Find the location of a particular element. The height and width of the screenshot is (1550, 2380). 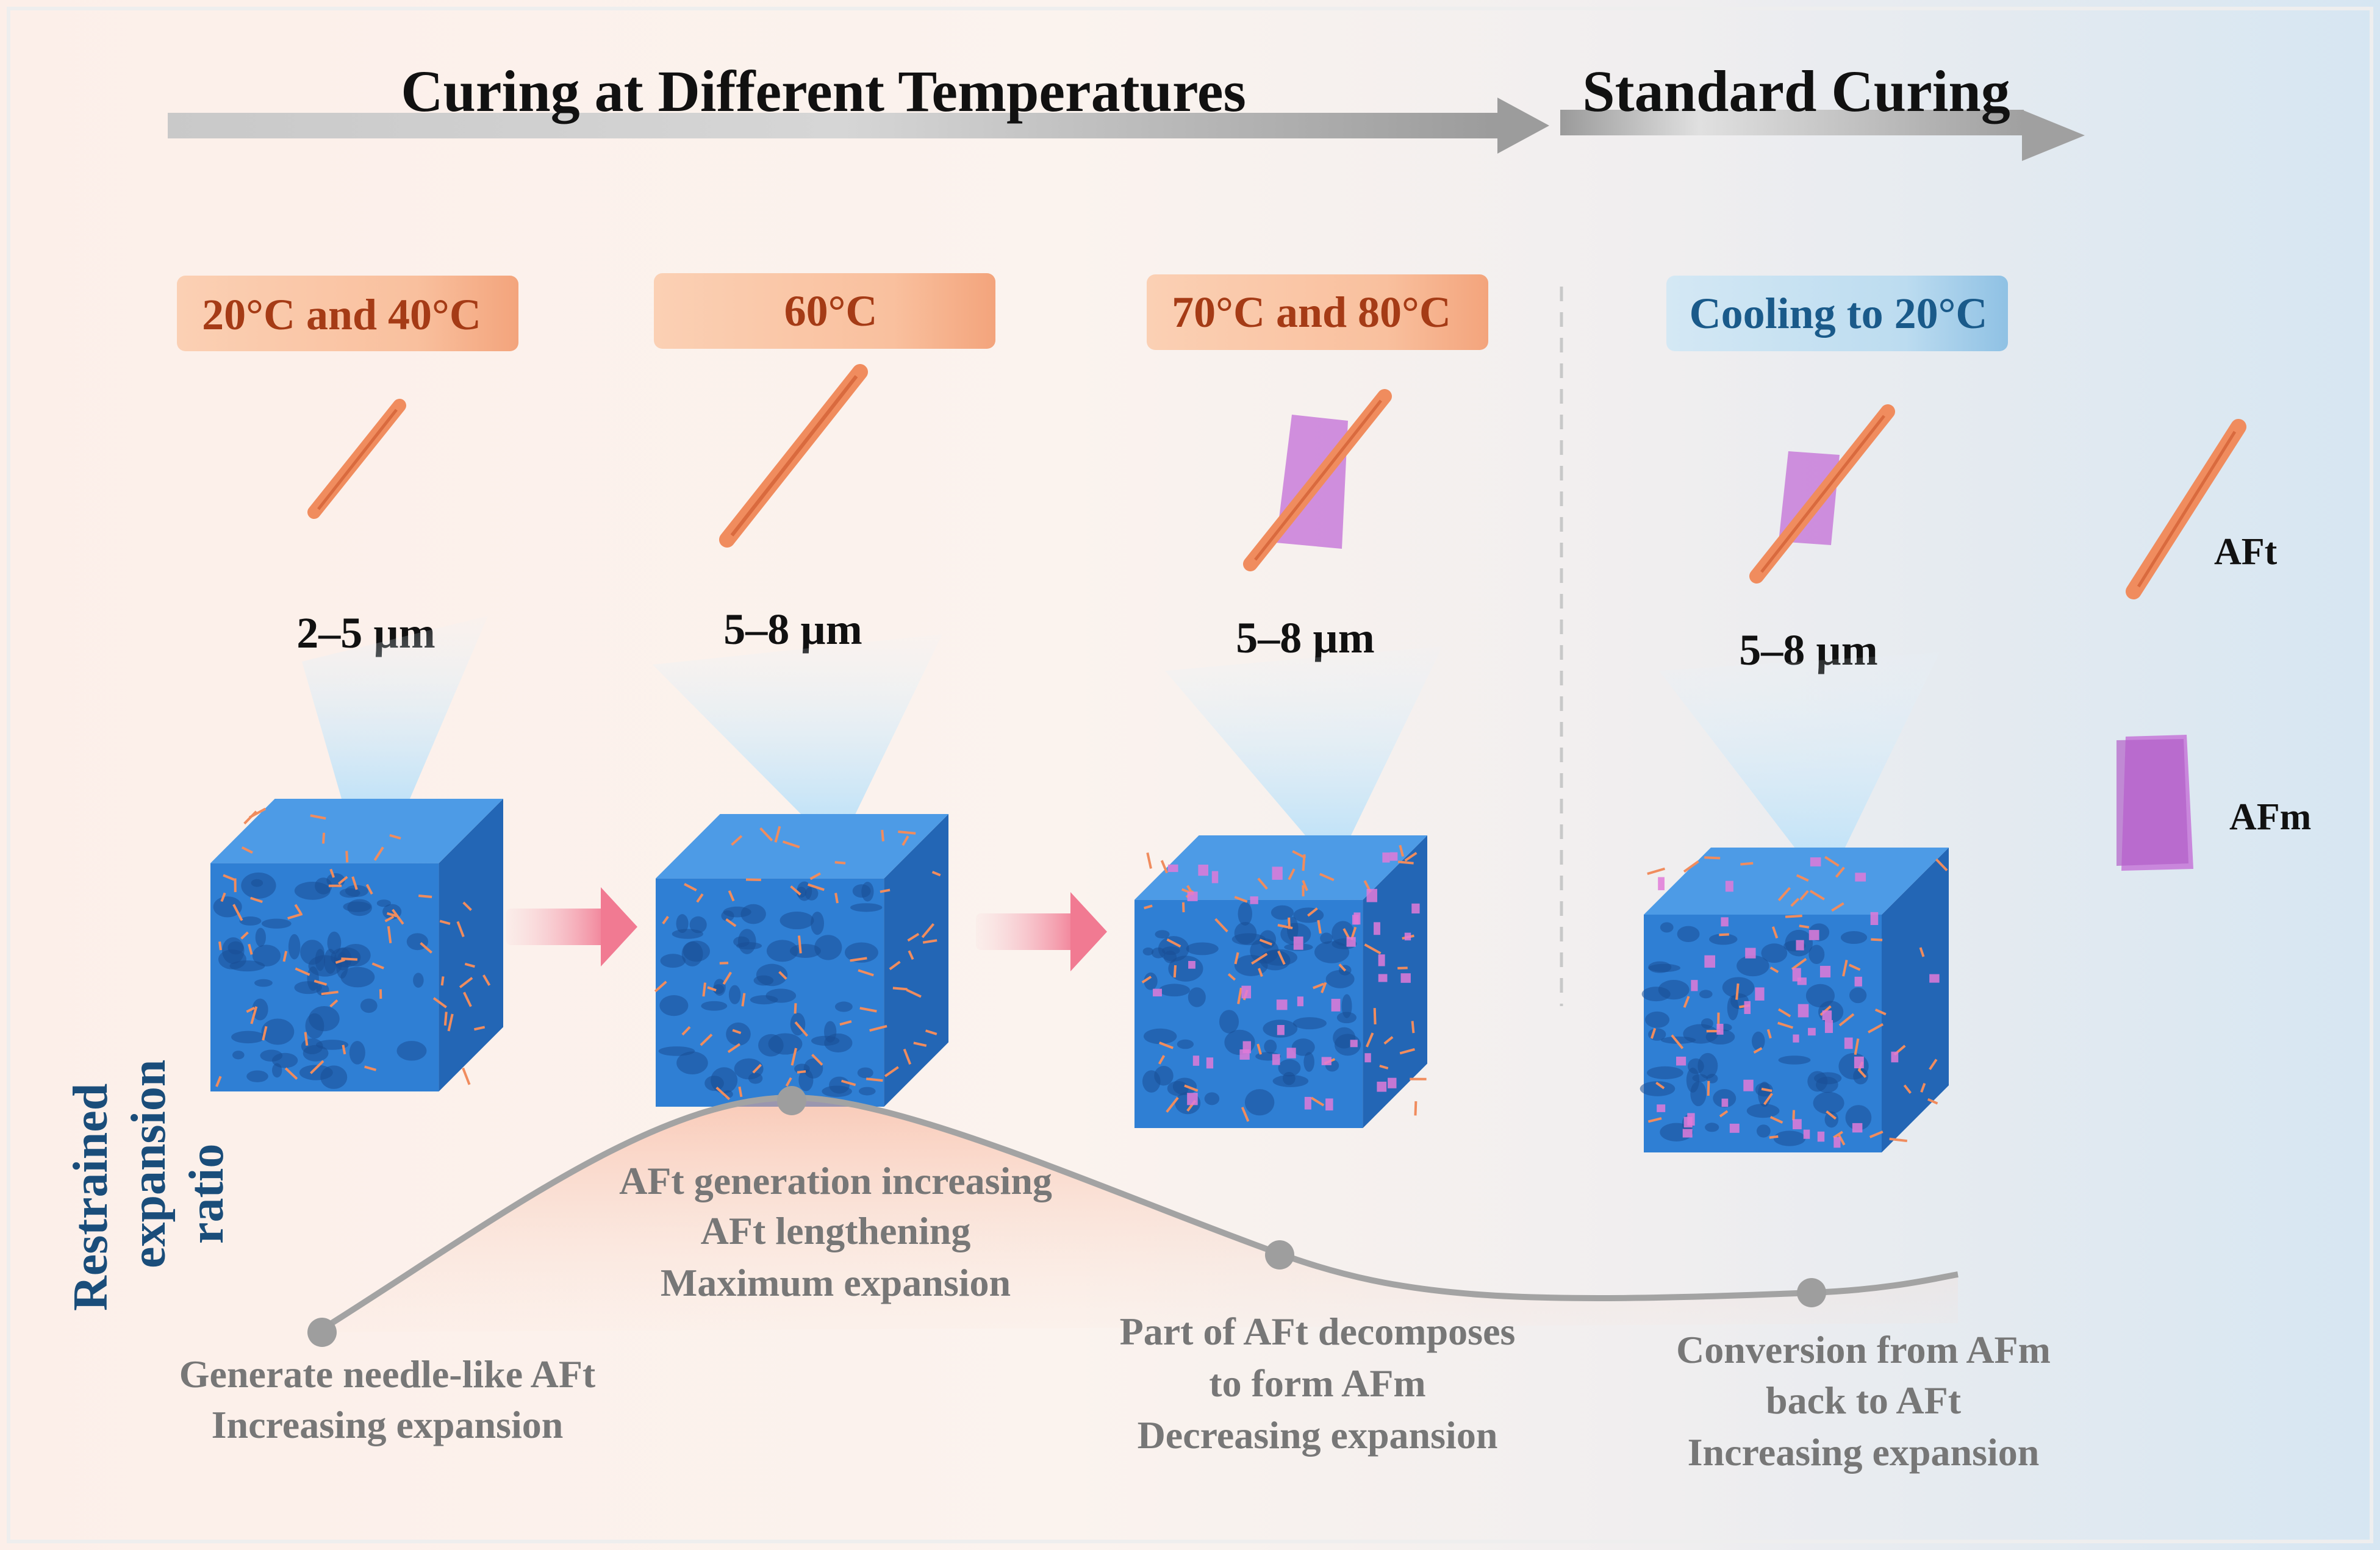

yaxis-label-line2: expansion is located at coordinates (149, 1164).